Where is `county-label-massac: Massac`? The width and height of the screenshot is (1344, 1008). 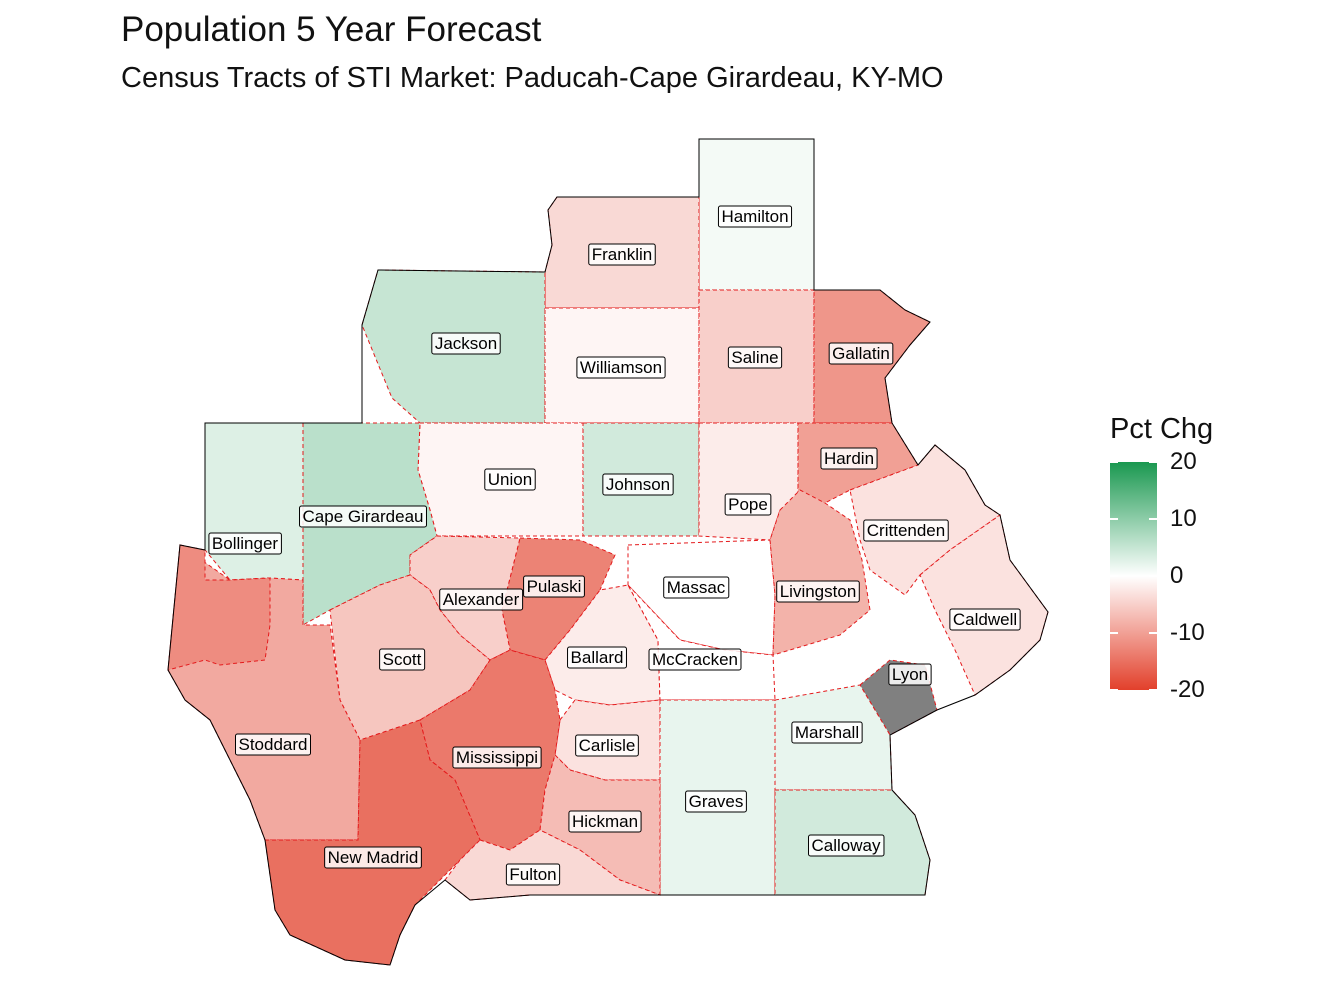 county-label-massac: Massac is located at coordinates (696, 587).